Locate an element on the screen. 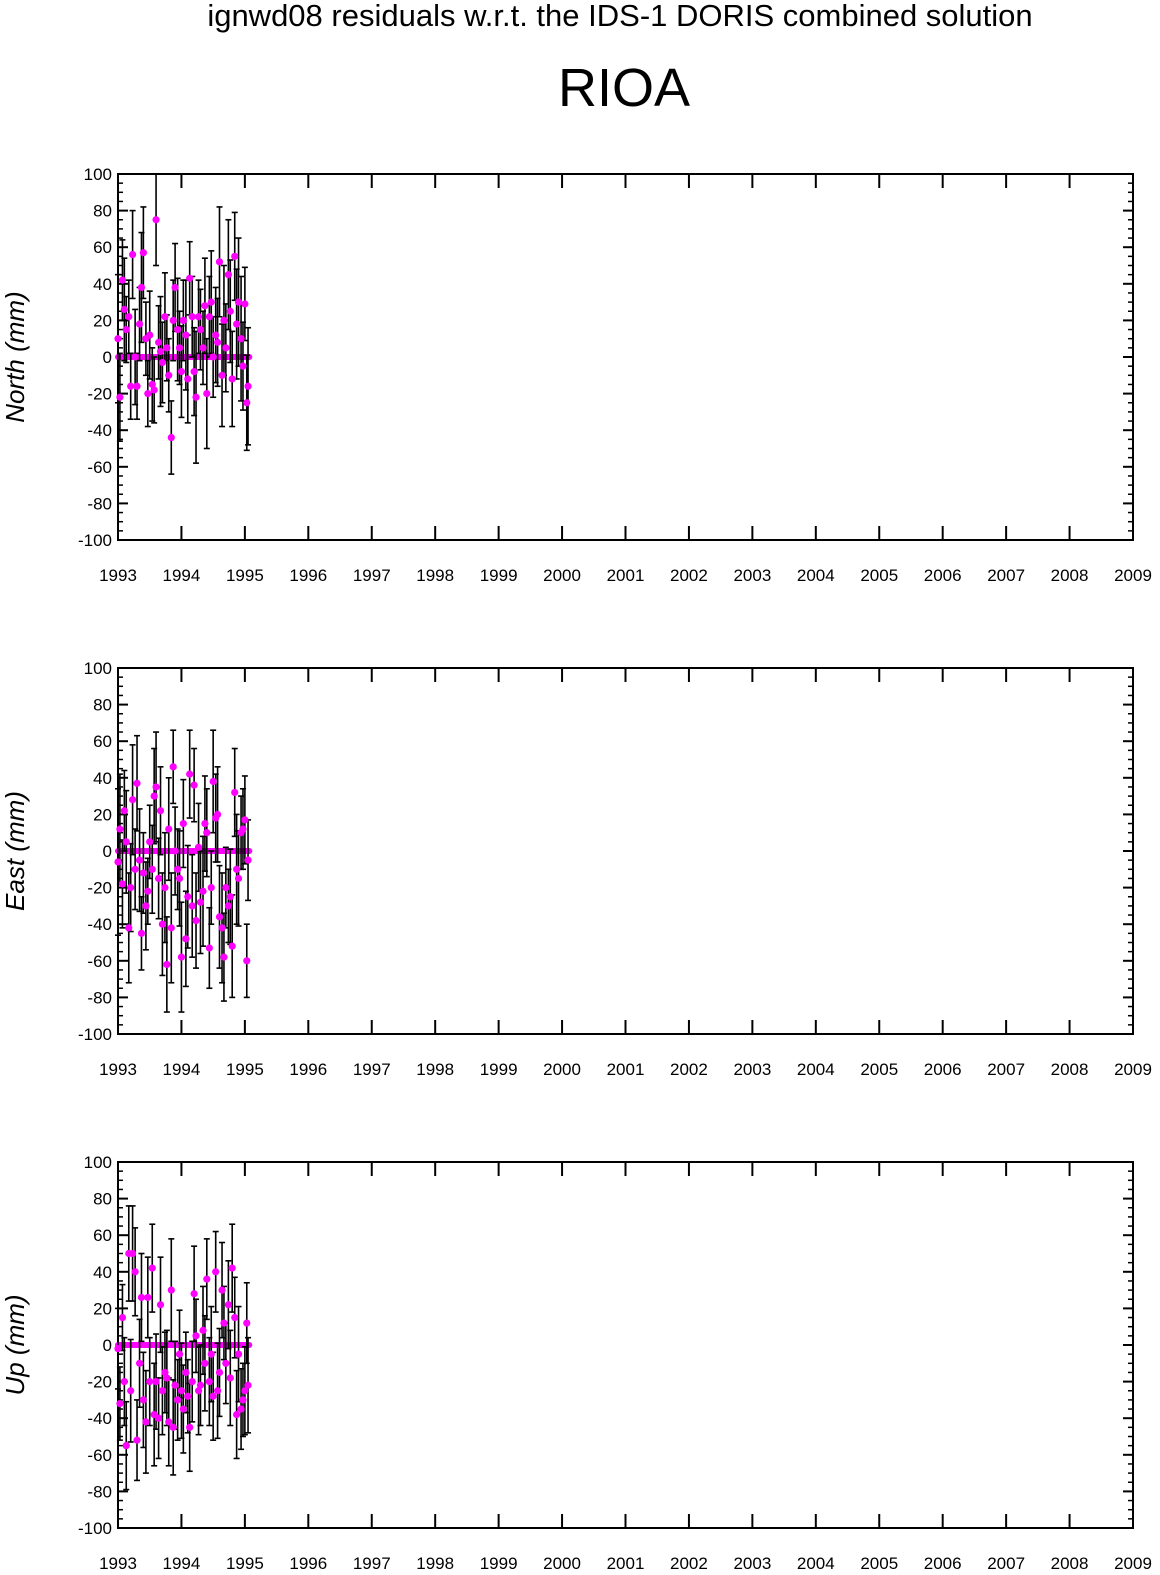 The height and width of the screenshot is (1575, 1160). y-tick-label: 0 is located at coordinates (107, 357).